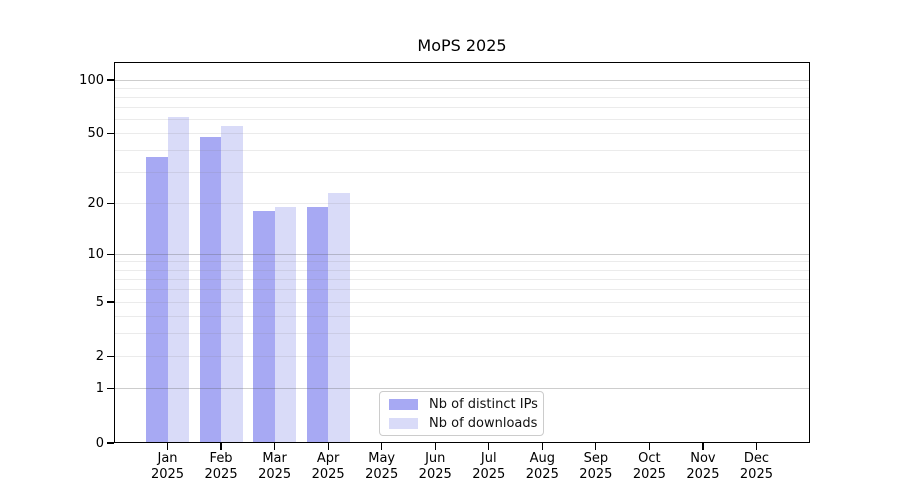  I want to click on x-tick-label: Jun 2025, so click(435, 466).